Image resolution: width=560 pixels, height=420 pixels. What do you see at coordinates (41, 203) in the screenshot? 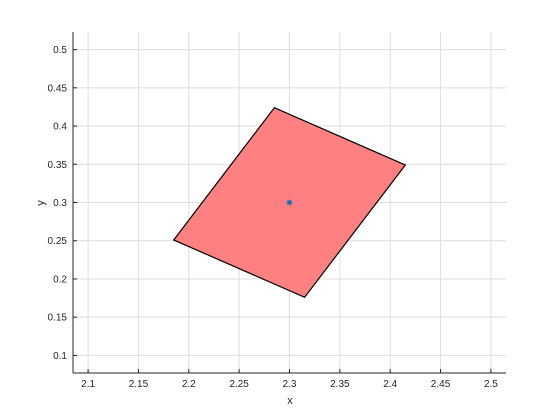
I see `y-axis-label: y` at bounding box center [41, 203].